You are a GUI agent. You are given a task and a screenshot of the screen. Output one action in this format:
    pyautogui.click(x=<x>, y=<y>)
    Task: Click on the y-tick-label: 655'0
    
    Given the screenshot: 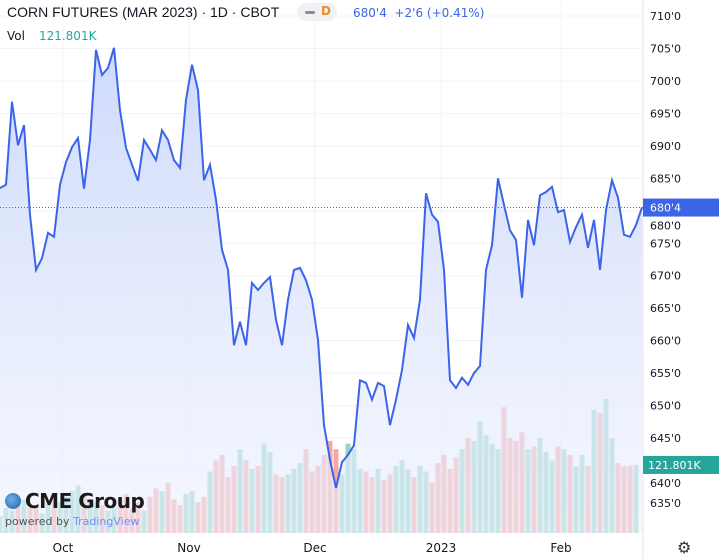 What is the action you would take?
    pyautogui.click(x=665, y=373)
    